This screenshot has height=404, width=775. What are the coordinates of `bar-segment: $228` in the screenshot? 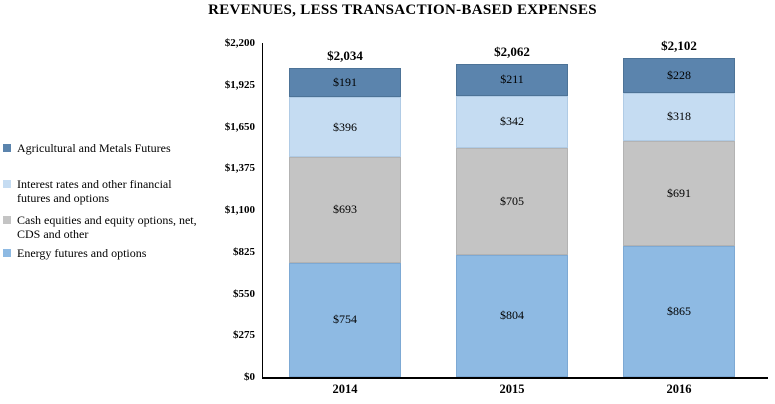 It's located at (679, 75).